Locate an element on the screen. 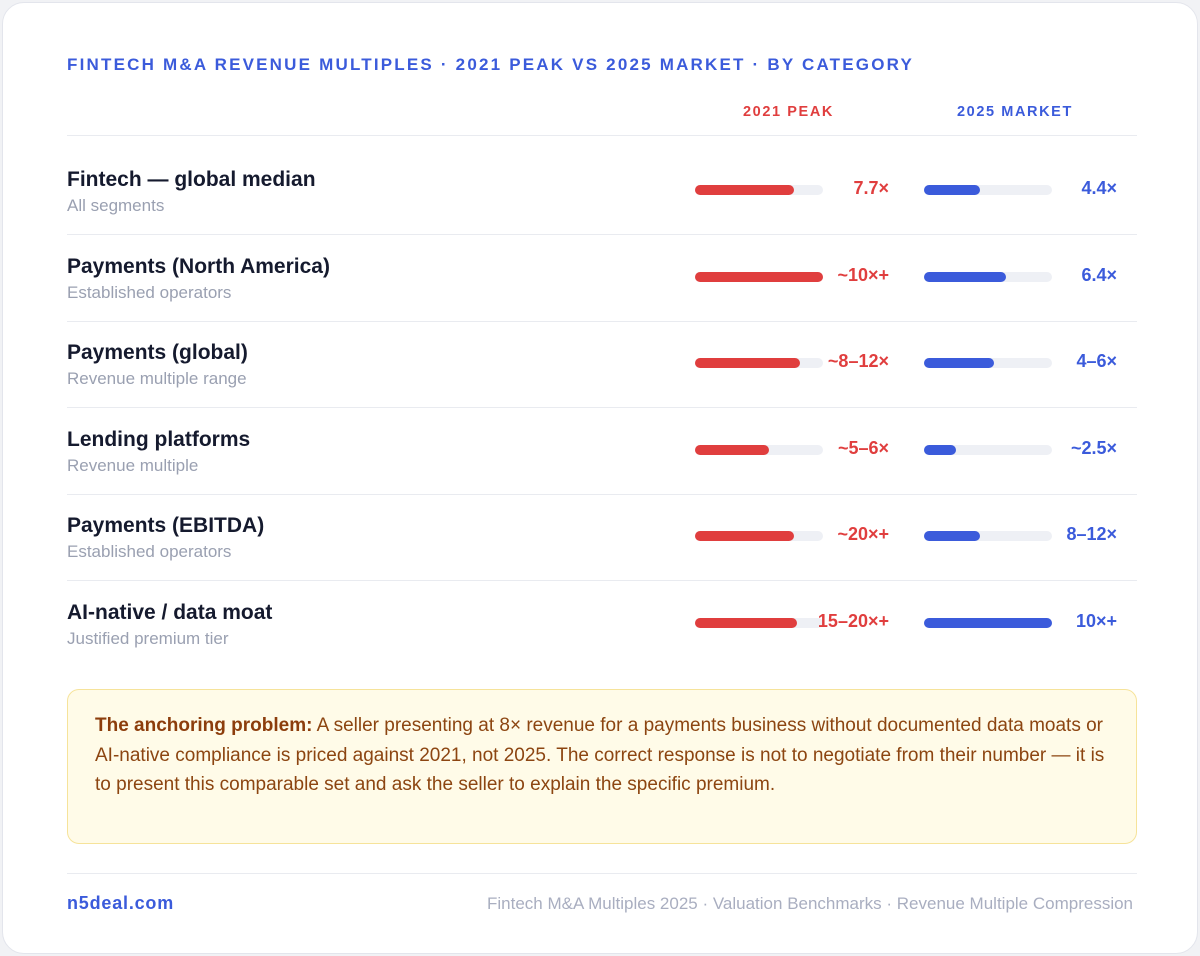 The height and width of the screenshot is (956, 1200). header-divider is located at coordinates (602, 135).